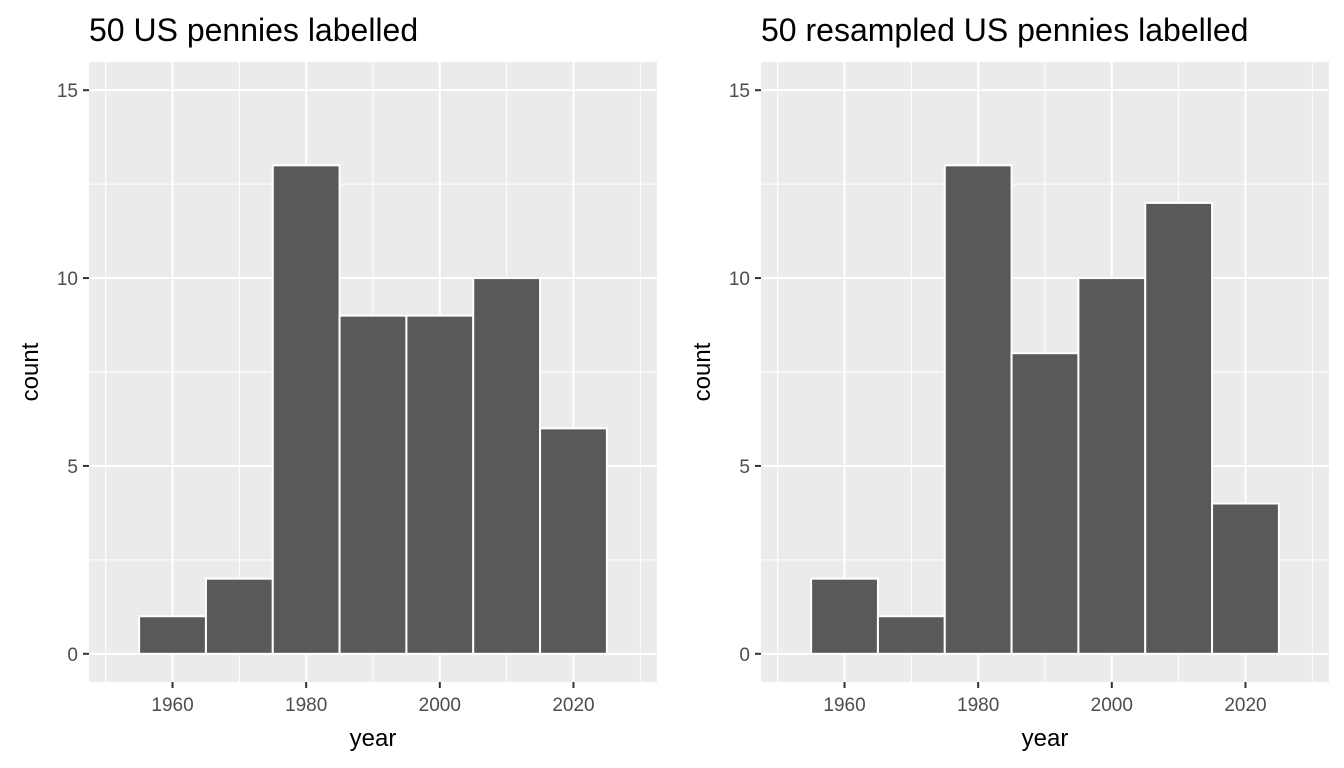  I want to click on left-y-axis-title: count, so click(30, 371).